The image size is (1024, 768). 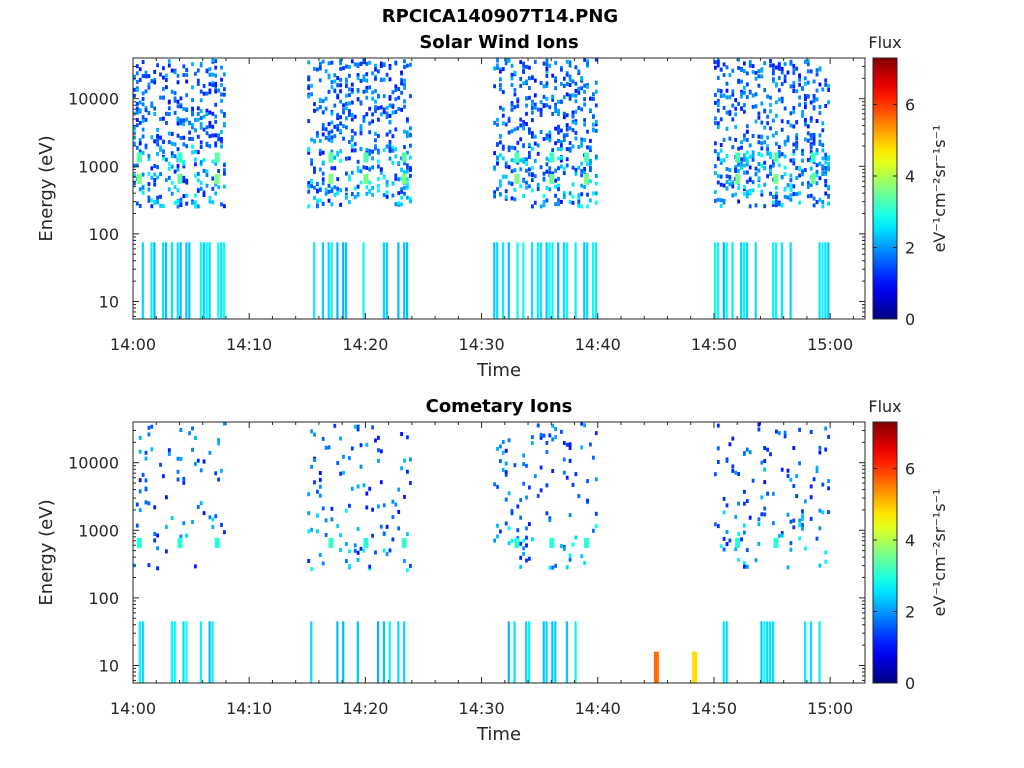 What do you see at coordinates (133, 708) in the screenshot?
I see `x-tick-label: 14:00` at bounding box center [133, 708].